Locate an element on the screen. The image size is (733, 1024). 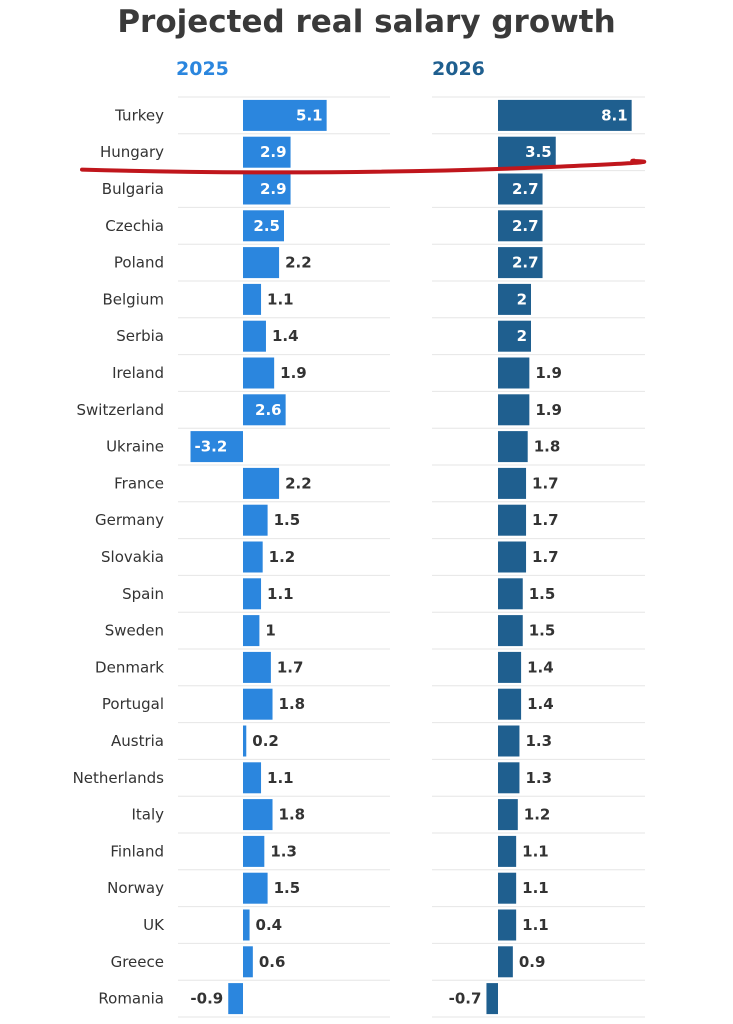
bar-2026-Slovakia is located at coordinates (512, 557).